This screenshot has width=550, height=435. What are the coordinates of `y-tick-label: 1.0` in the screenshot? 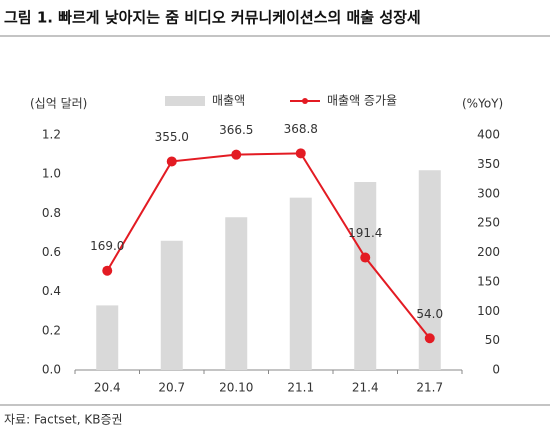 It's located at (51, 174).